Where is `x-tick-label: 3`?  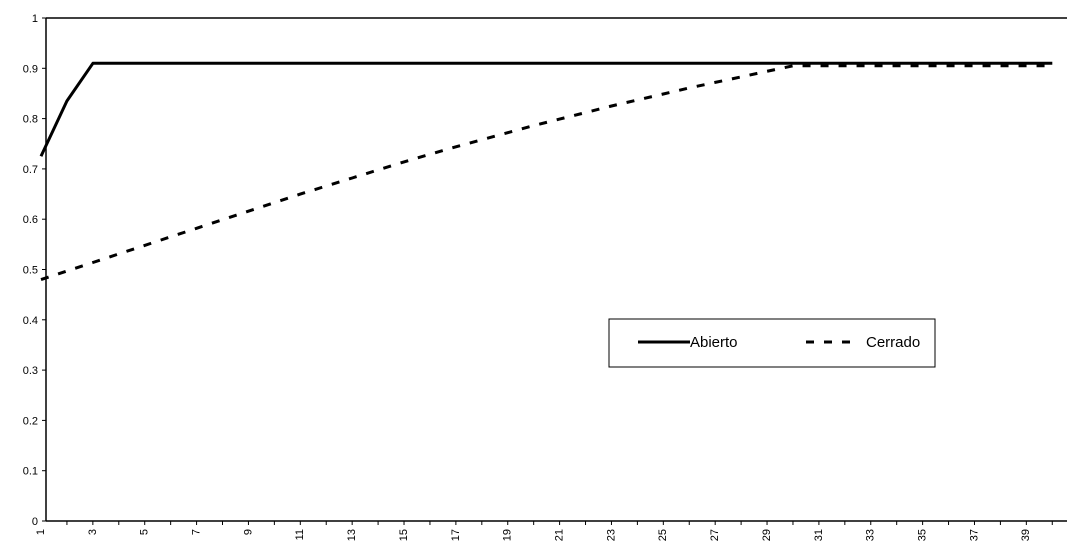
x-tick-label: 3 is located at coordinates (93, 532).